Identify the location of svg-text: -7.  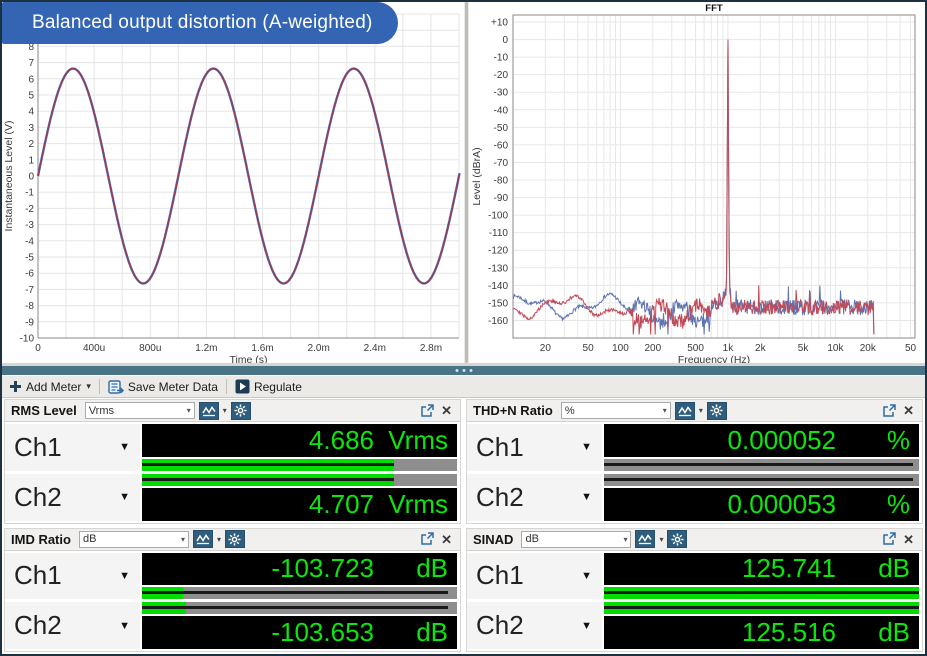
(29, 290).